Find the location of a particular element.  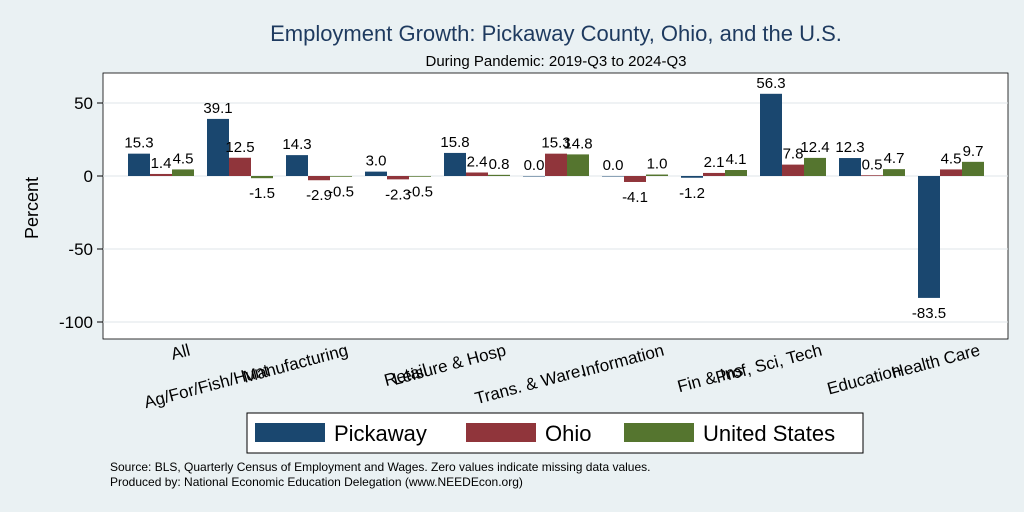

y-tick-label: -100 is located at coordinates (76, 322).